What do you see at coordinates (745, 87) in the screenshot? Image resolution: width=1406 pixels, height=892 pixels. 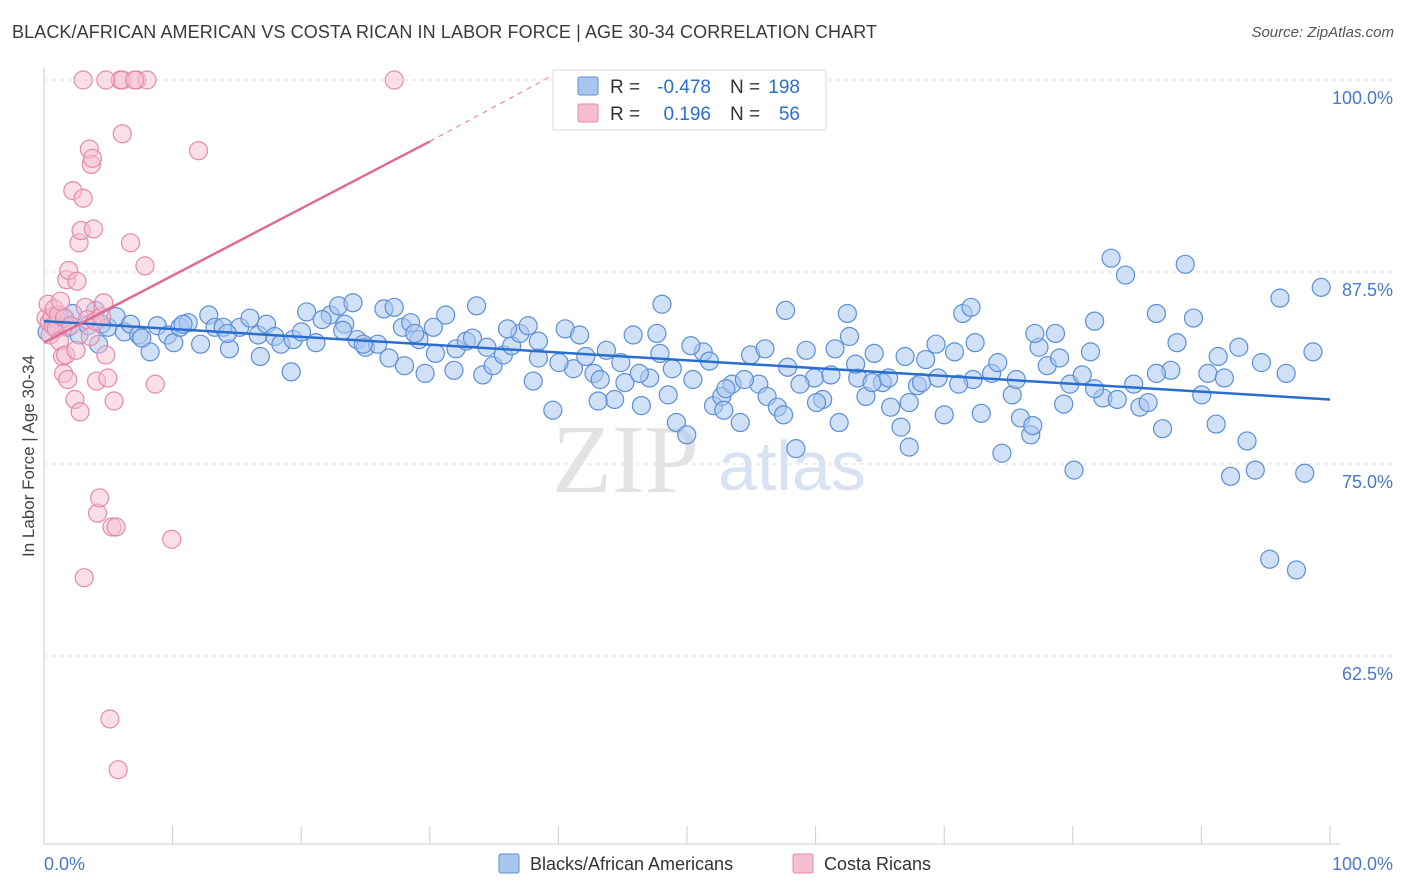 I see `legend-n-label-1: N =` at bounding box center [745, 87].